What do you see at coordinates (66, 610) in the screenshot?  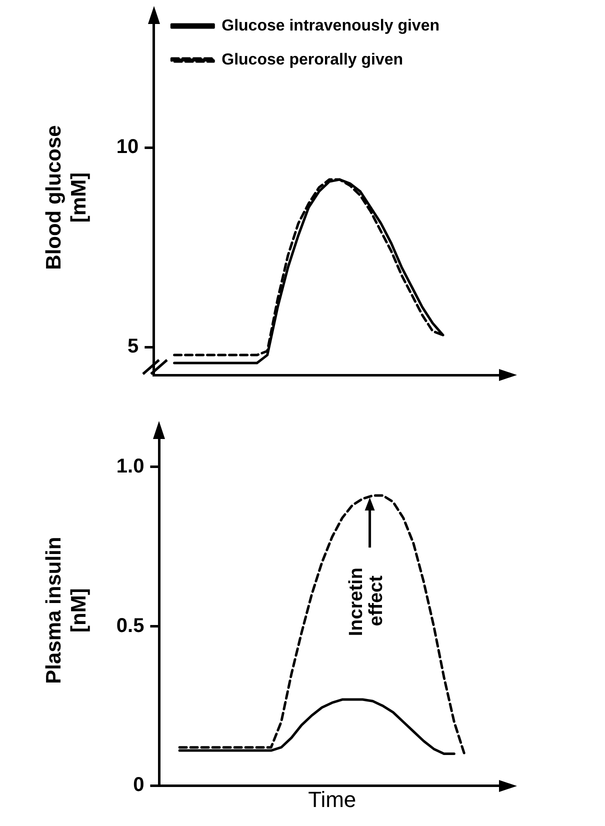 I see `y-axis-title: Plasma insulin [nM]` at bounding box center [66, 610].